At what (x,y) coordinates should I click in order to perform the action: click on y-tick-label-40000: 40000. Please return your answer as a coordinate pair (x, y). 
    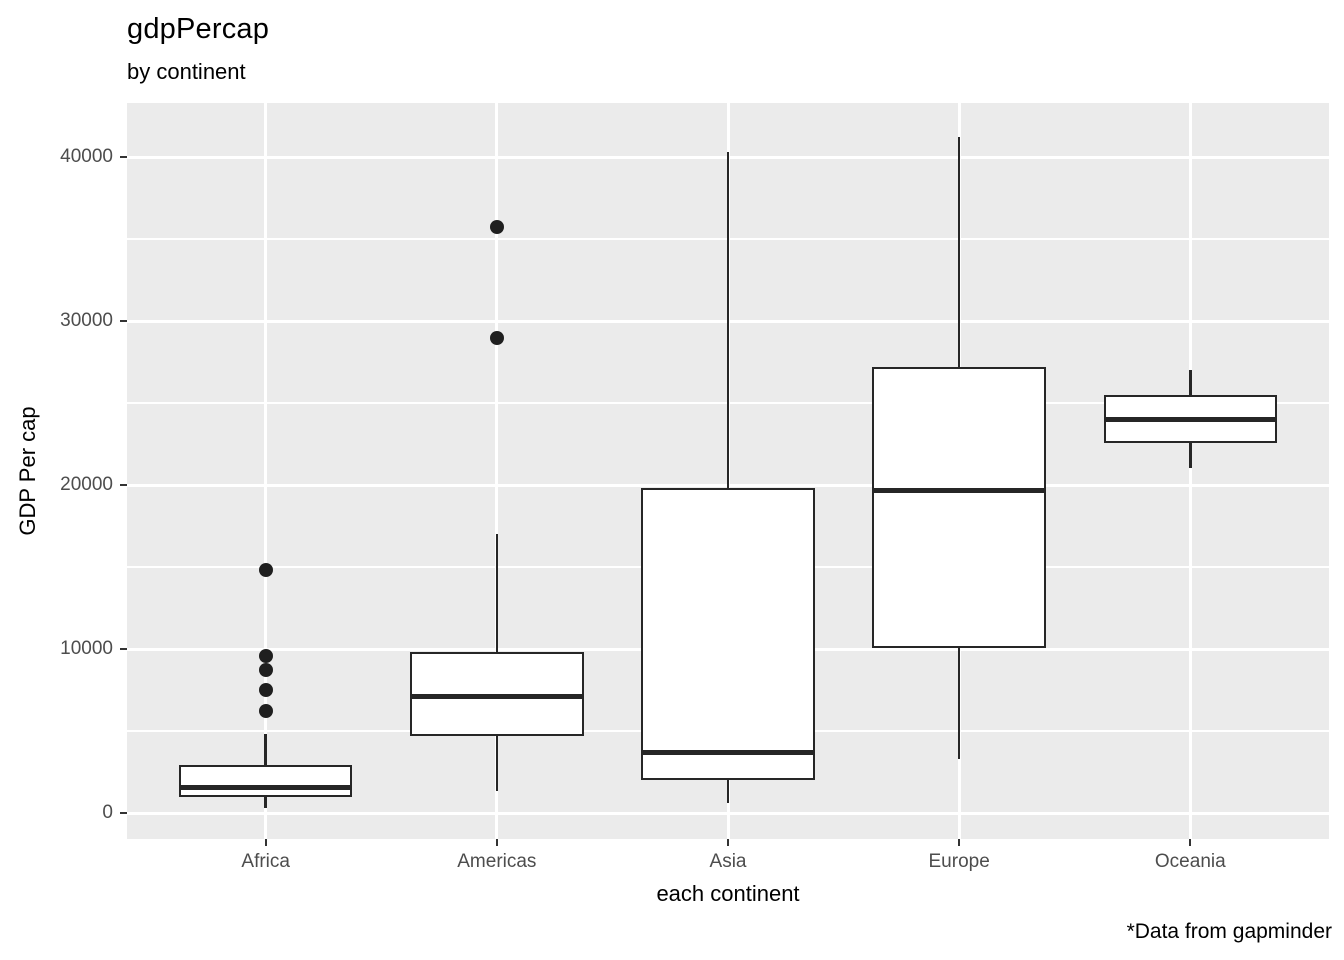
    Looking at the image, I should click on (86, 156).